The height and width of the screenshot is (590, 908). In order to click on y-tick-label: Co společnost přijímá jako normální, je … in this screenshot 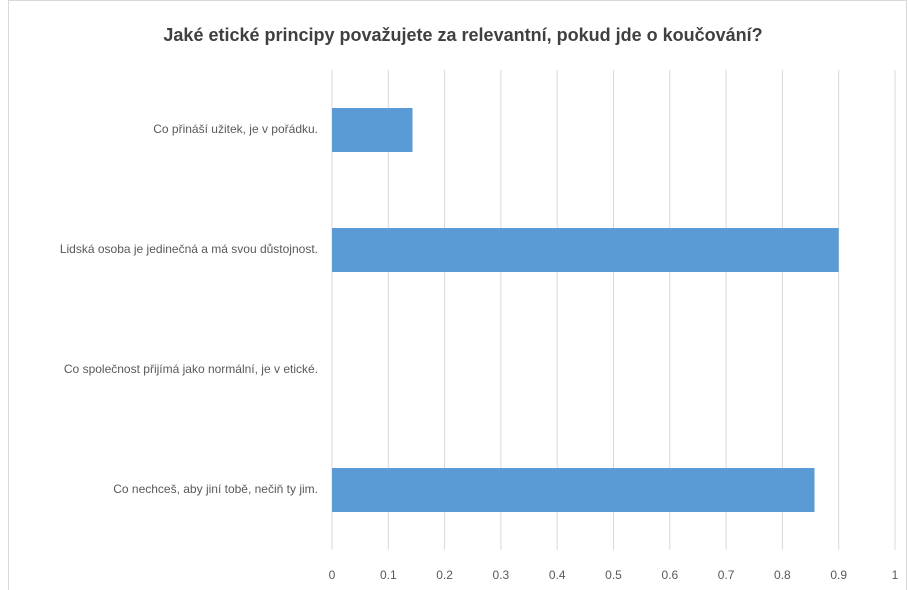, I will do `click(191, 369)`.